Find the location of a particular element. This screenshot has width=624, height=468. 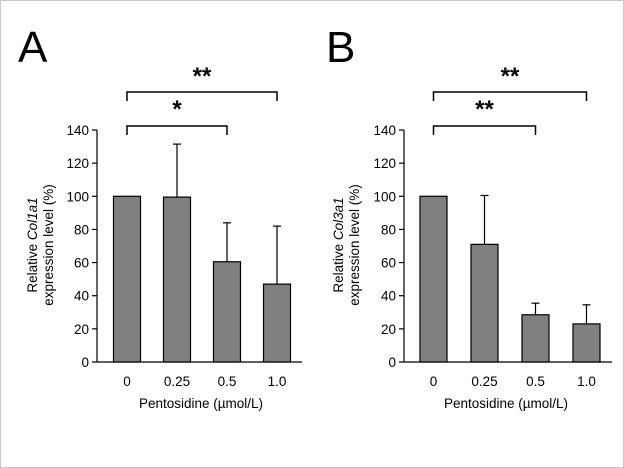

panel-letter: B is located at coordinates (340, 47).